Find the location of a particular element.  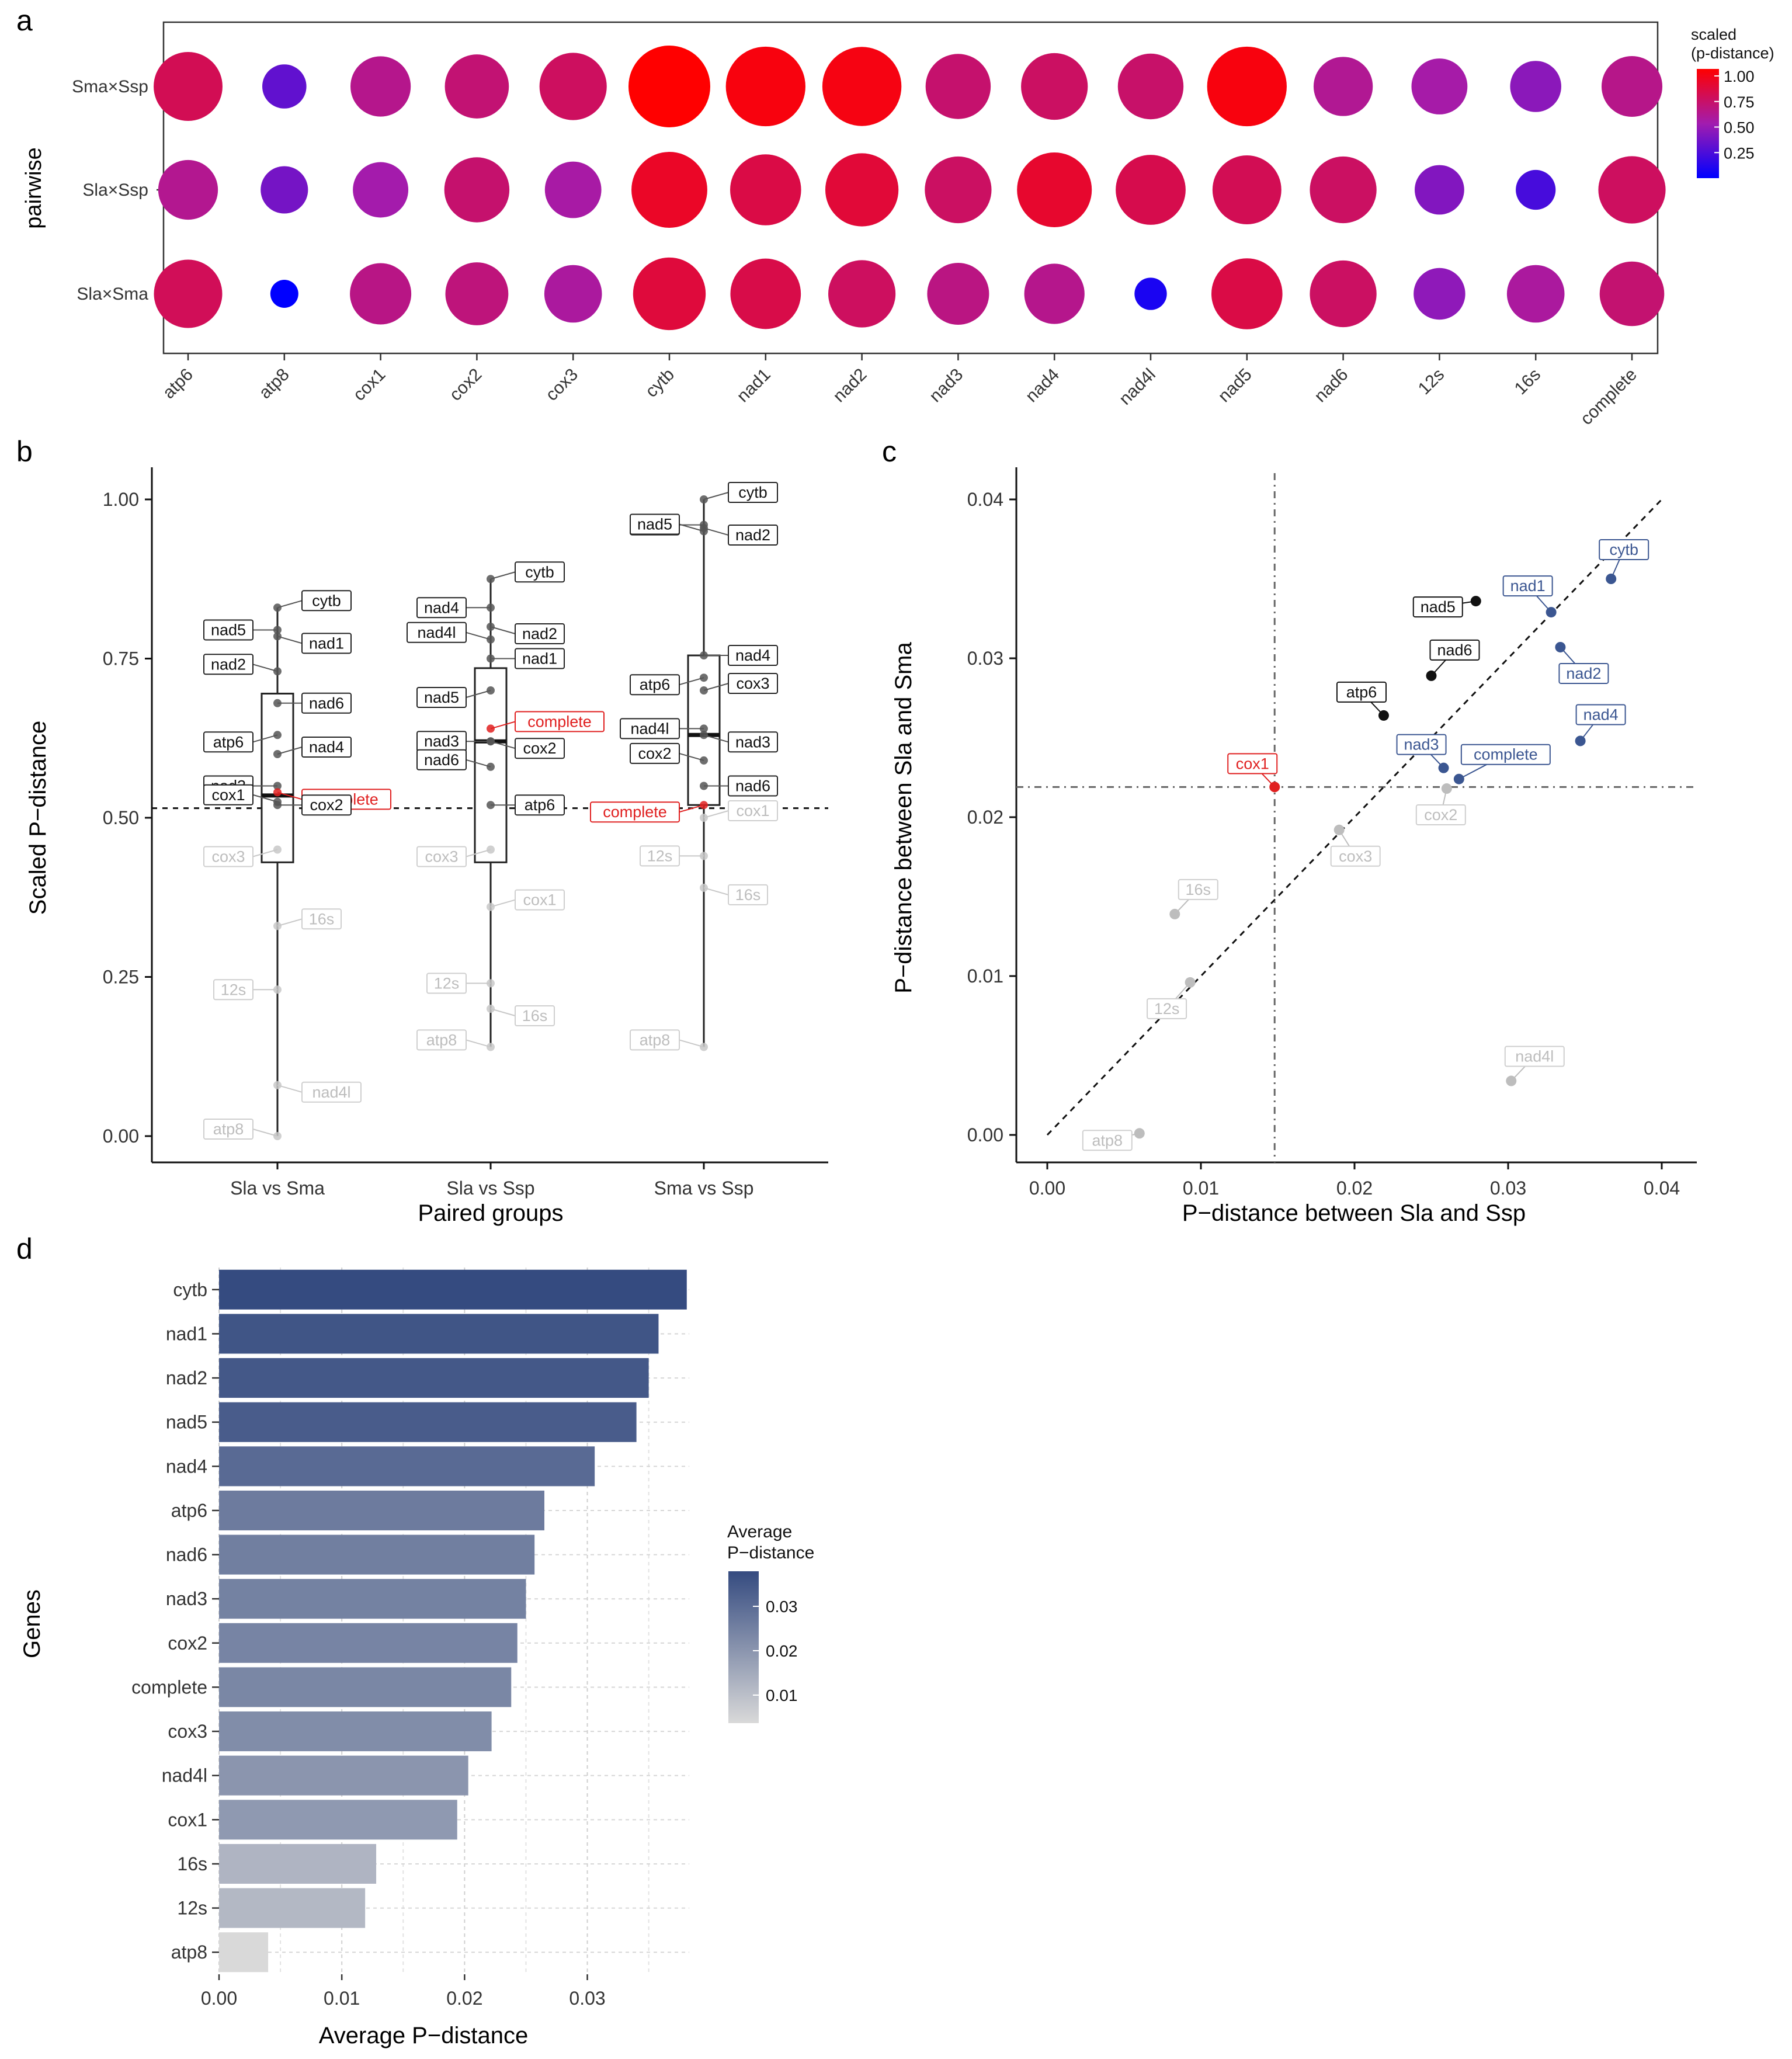

x-tick-label: cytb is located at coordinates (660, 383).